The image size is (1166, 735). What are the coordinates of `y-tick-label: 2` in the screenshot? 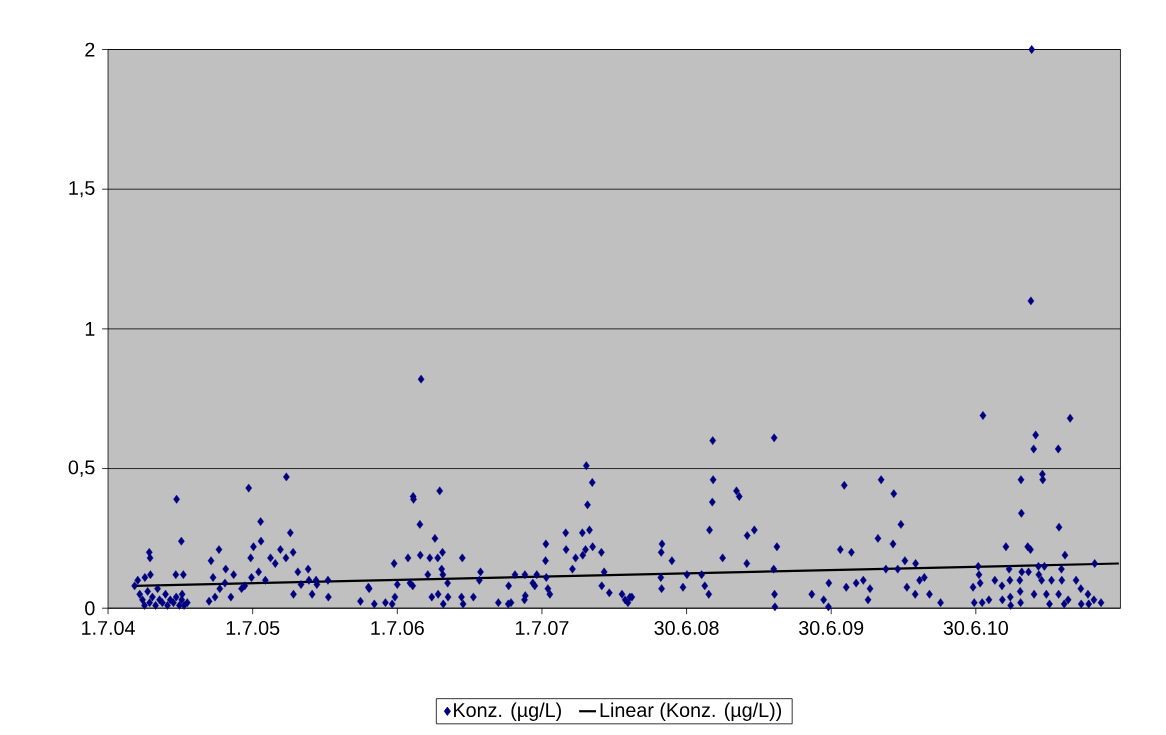 It's located at (90, 49).